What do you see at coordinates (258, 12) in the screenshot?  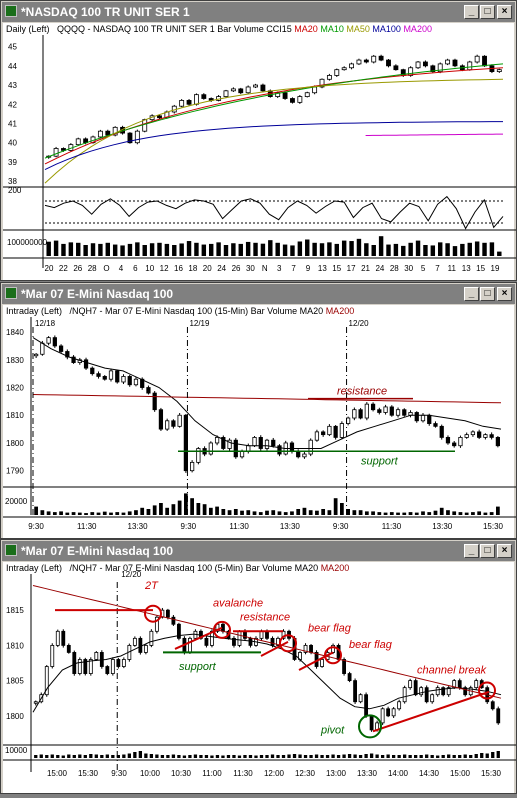 I see `window-titlebar: *NASDAQ 100 TR UNIT SER 1 _ □ ×` at bounding box center [258, 12].